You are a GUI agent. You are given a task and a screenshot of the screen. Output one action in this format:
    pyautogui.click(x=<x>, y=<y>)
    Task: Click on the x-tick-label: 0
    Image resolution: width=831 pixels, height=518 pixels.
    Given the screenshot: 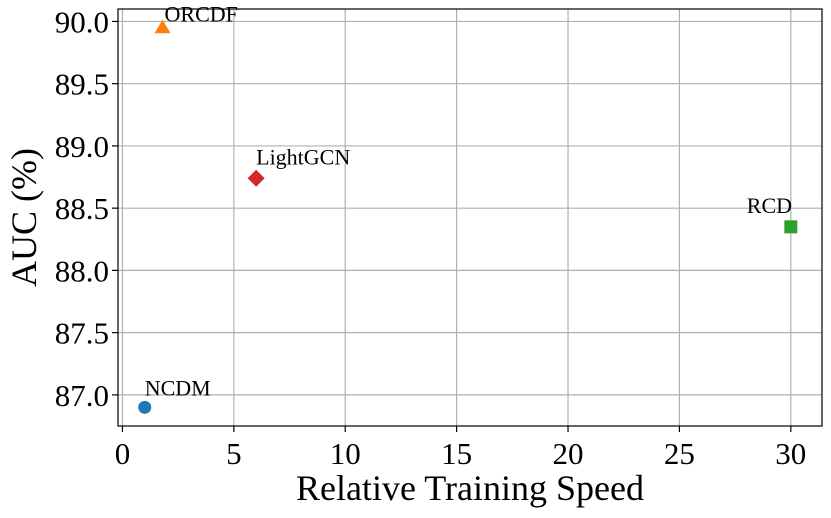 What is the action you would take?
    pyautogui.click(x=123, y=453)
    